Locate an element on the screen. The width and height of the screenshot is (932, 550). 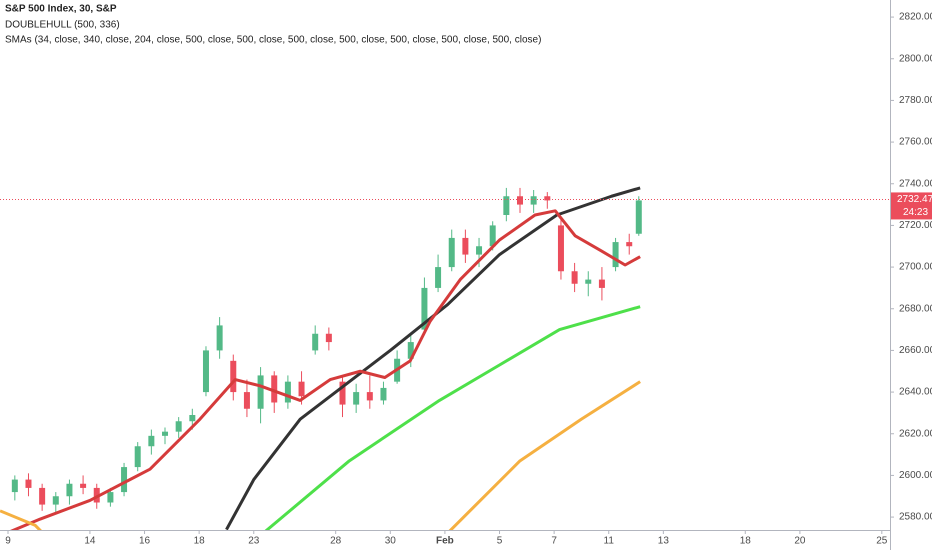
x-tick-label: Feb is located at coordinates (445, 541).